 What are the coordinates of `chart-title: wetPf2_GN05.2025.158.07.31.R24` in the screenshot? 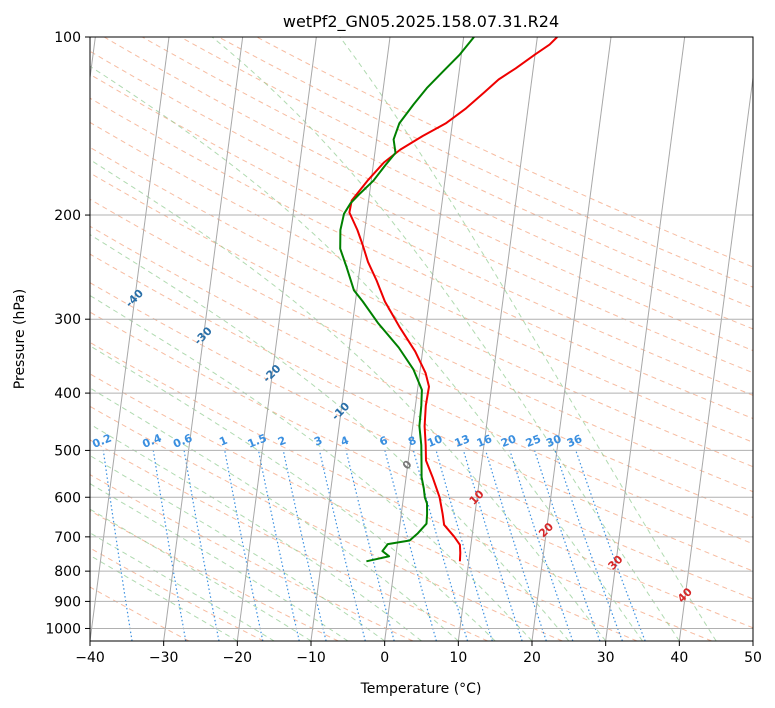 It's located at (421, 22).